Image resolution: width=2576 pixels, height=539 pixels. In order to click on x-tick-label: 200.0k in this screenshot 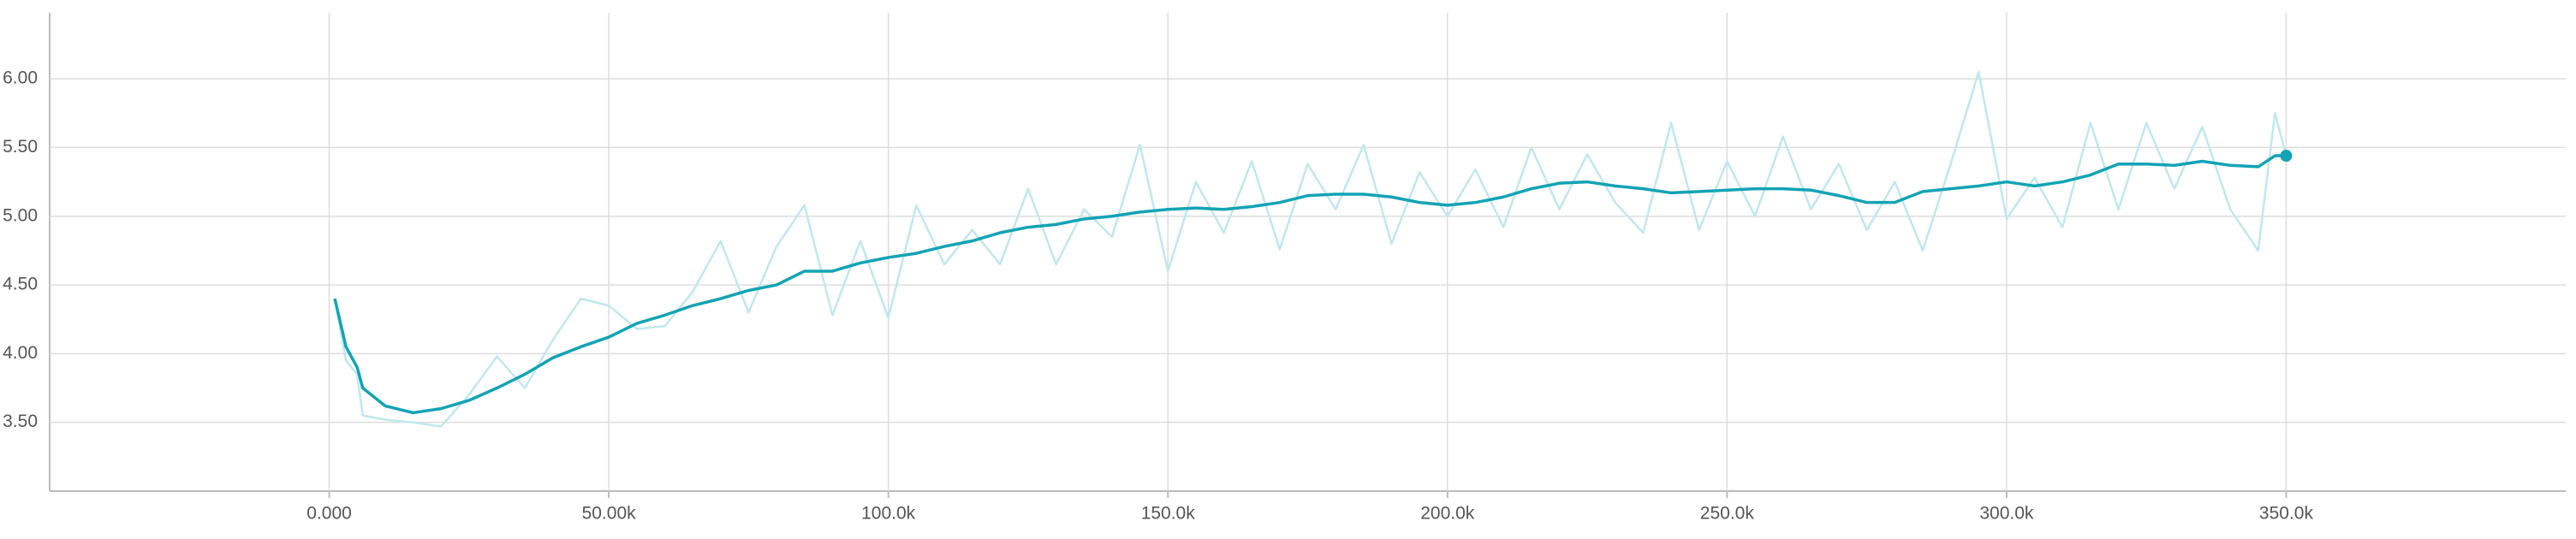, I will do `click(1447, 514)`.